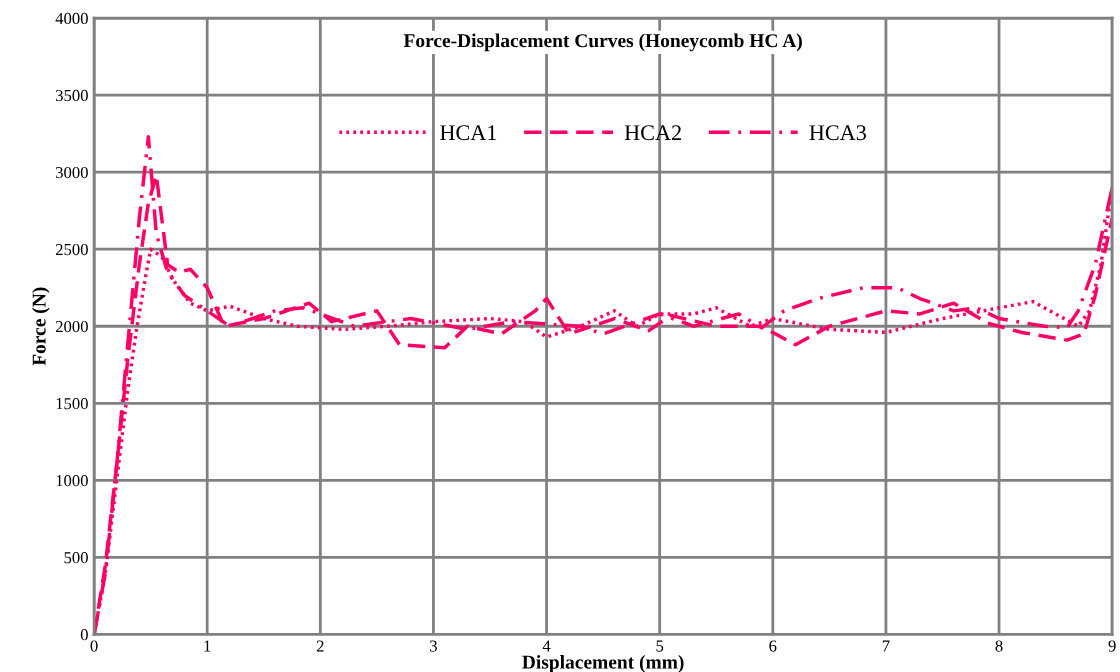  Describe the element at coordinates (71, 249) in the screenshot. I see `y-tick-label: 2500` at that location.